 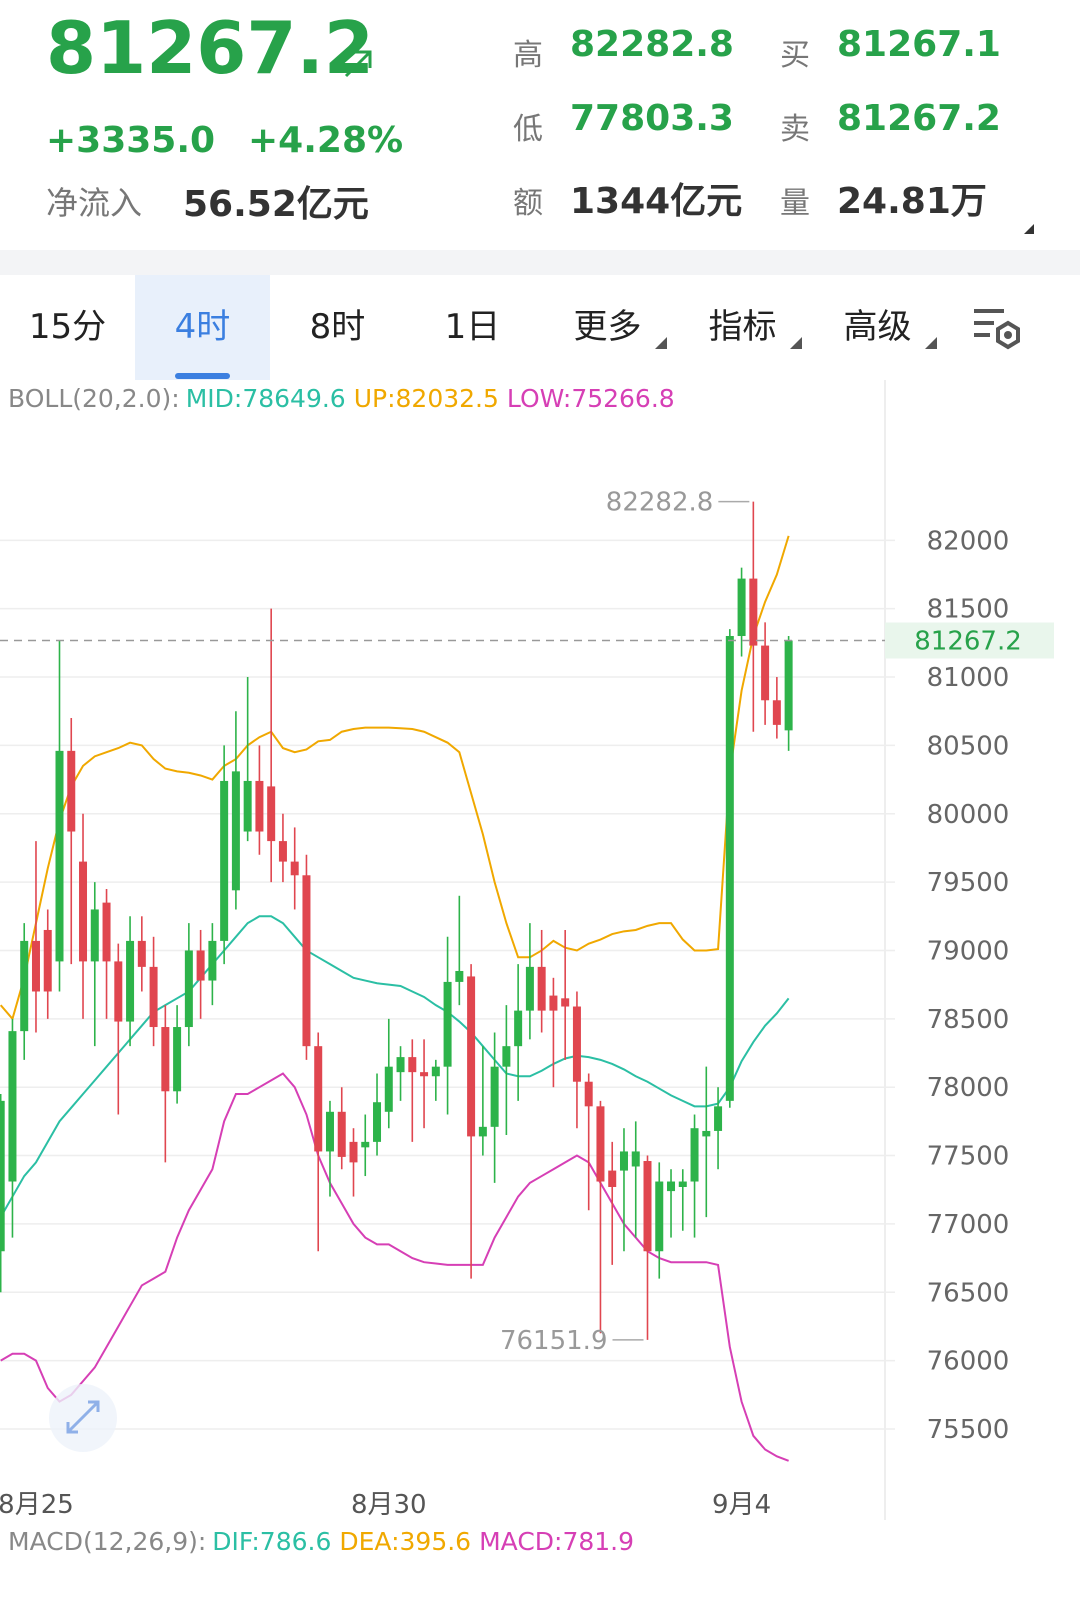 What do you see at coordinates (107, 1541) in the screenshot?
I see `macd-label: MACD(12,26,9):` at bounding box center [107, 1541].